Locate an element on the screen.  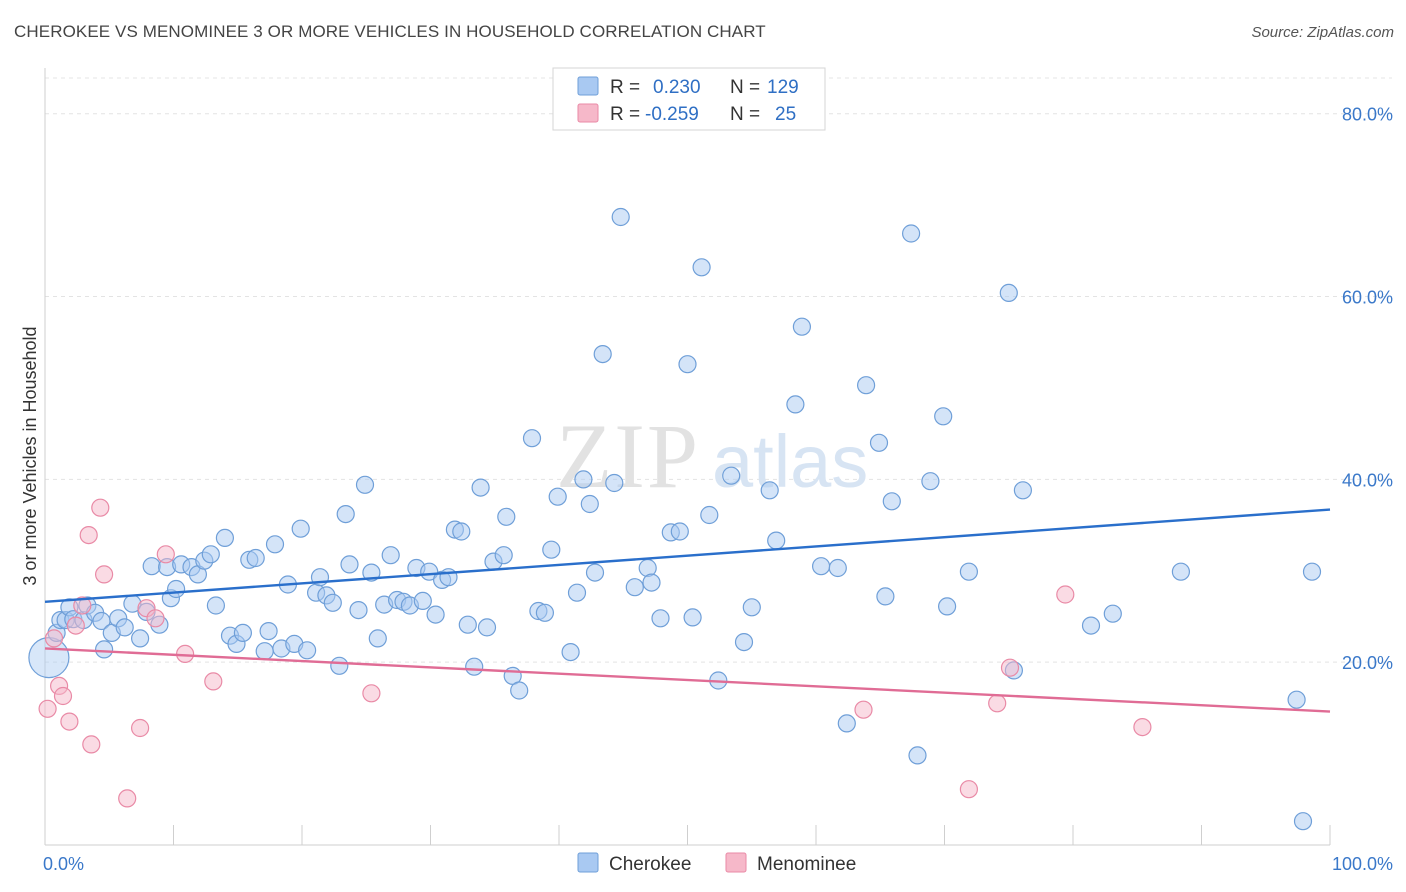
menominee-trend-line is located at coordinates (687, 680).